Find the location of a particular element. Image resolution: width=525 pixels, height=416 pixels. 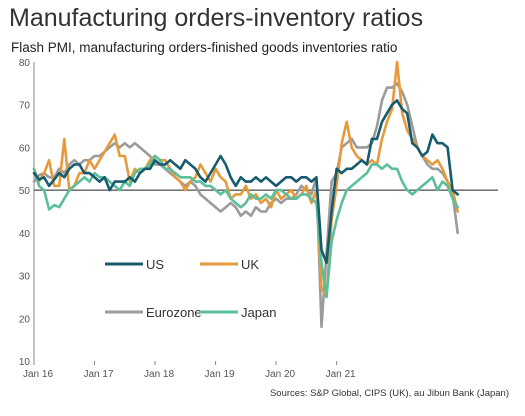

x-tick-label: Jan 18 is located at coordinates (159, 374).